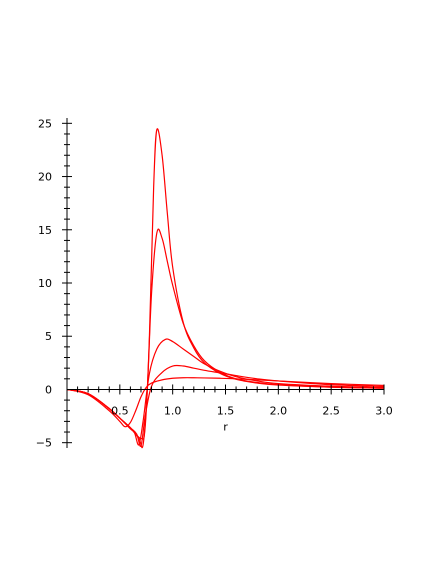 The height and width of the screenshot is (564, 436). I want to click on x-tick-label: 1.5, so click(226, 410).